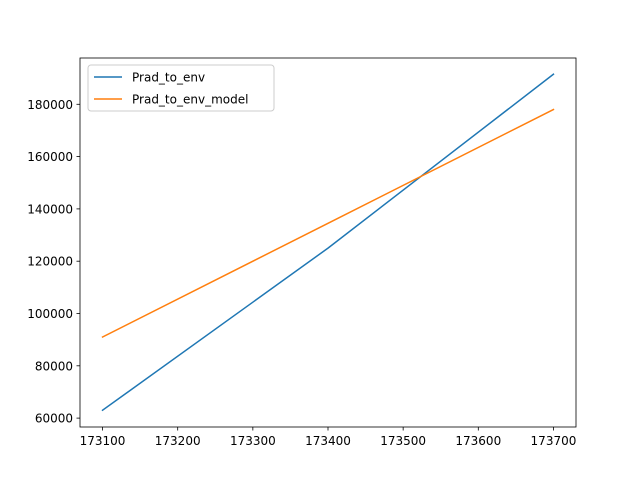  Describe the element at coordinates (50, 262) in the screenshot. I see `y-tick-label: 120000` at that location.